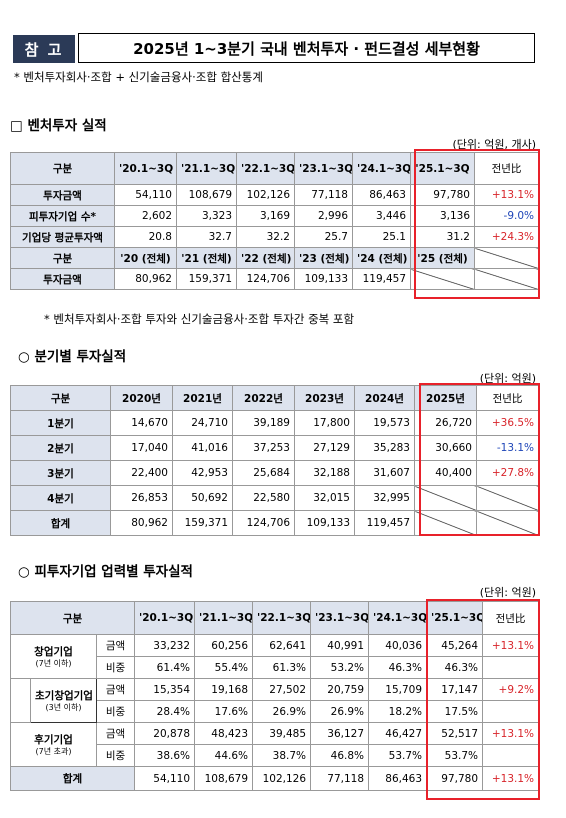 The width and height of the screenshot is (566, 818). What do you see at coordinates (206, 237) in the screenshot?
I see `cell: 32.7` at bounding box center [206, 237].